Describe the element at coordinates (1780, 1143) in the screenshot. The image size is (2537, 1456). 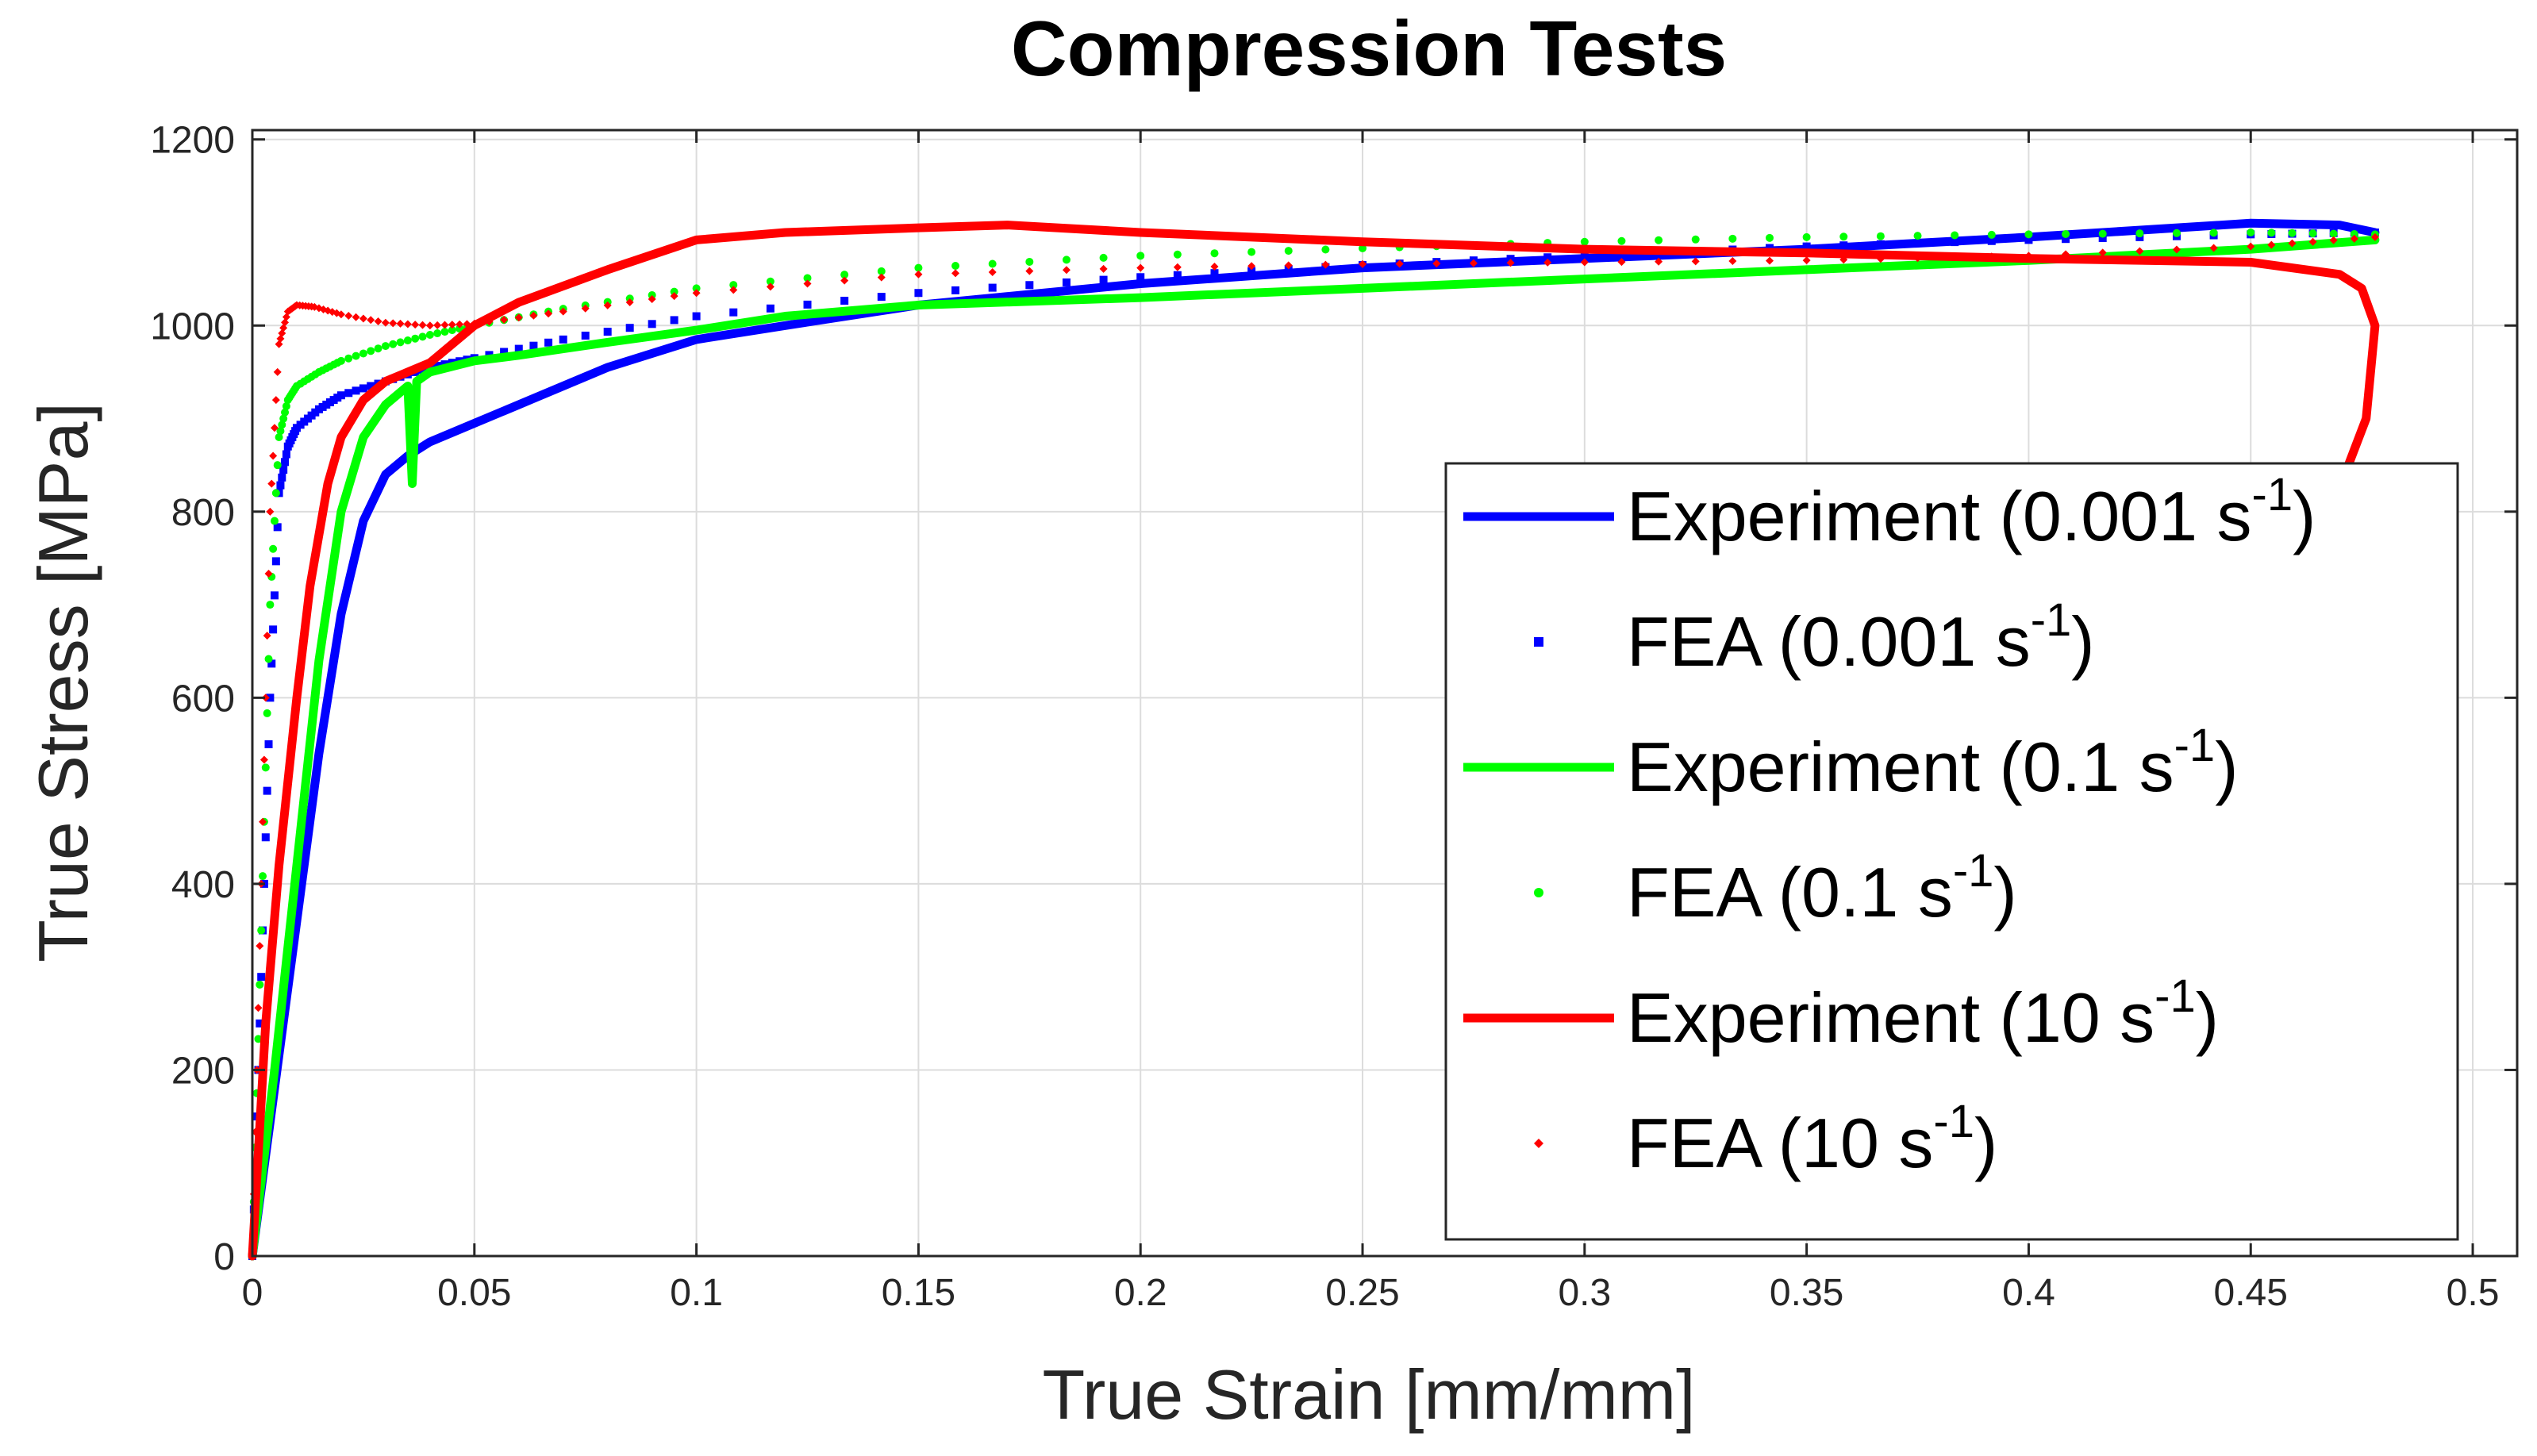
I see `legend-label-main: FEA (10 s` at that location.